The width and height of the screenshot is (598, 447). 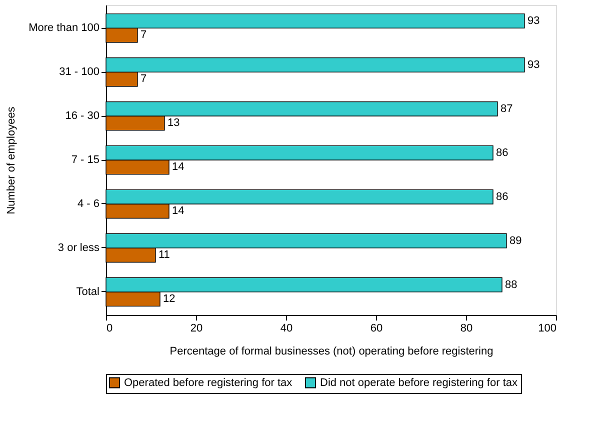 What do you see at coordinates (208, 382) in the screenshot?
I see `legend-label: Operated before registering for tax` at bounding box center [208, 382].